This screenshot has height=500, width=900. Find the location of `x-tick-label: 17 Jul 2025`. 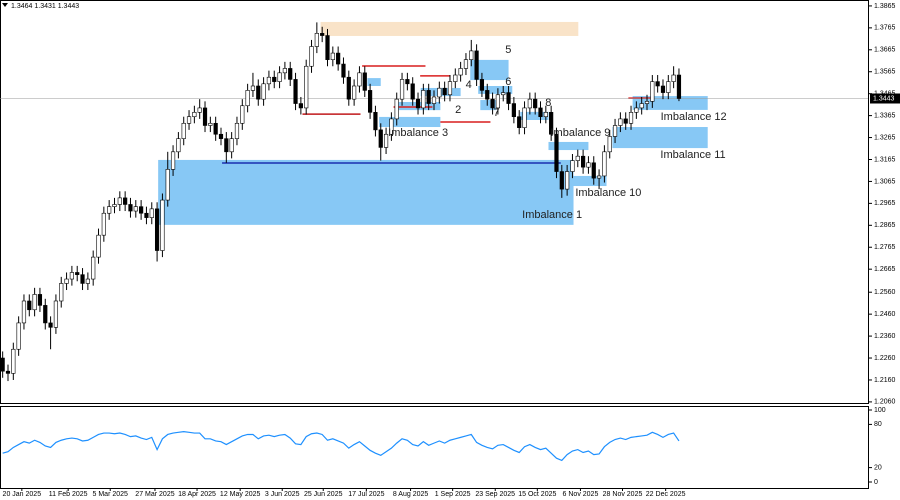

x-tick-label: 17 Jul 2025 is located at coordinates (366, 494).